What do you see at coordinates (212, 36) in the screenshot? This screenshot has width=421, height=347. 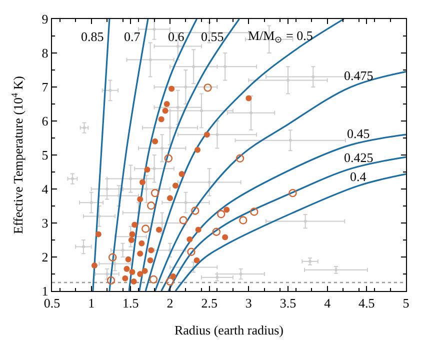 I see `series-label: 0.55` at bounding box center [212, 36].